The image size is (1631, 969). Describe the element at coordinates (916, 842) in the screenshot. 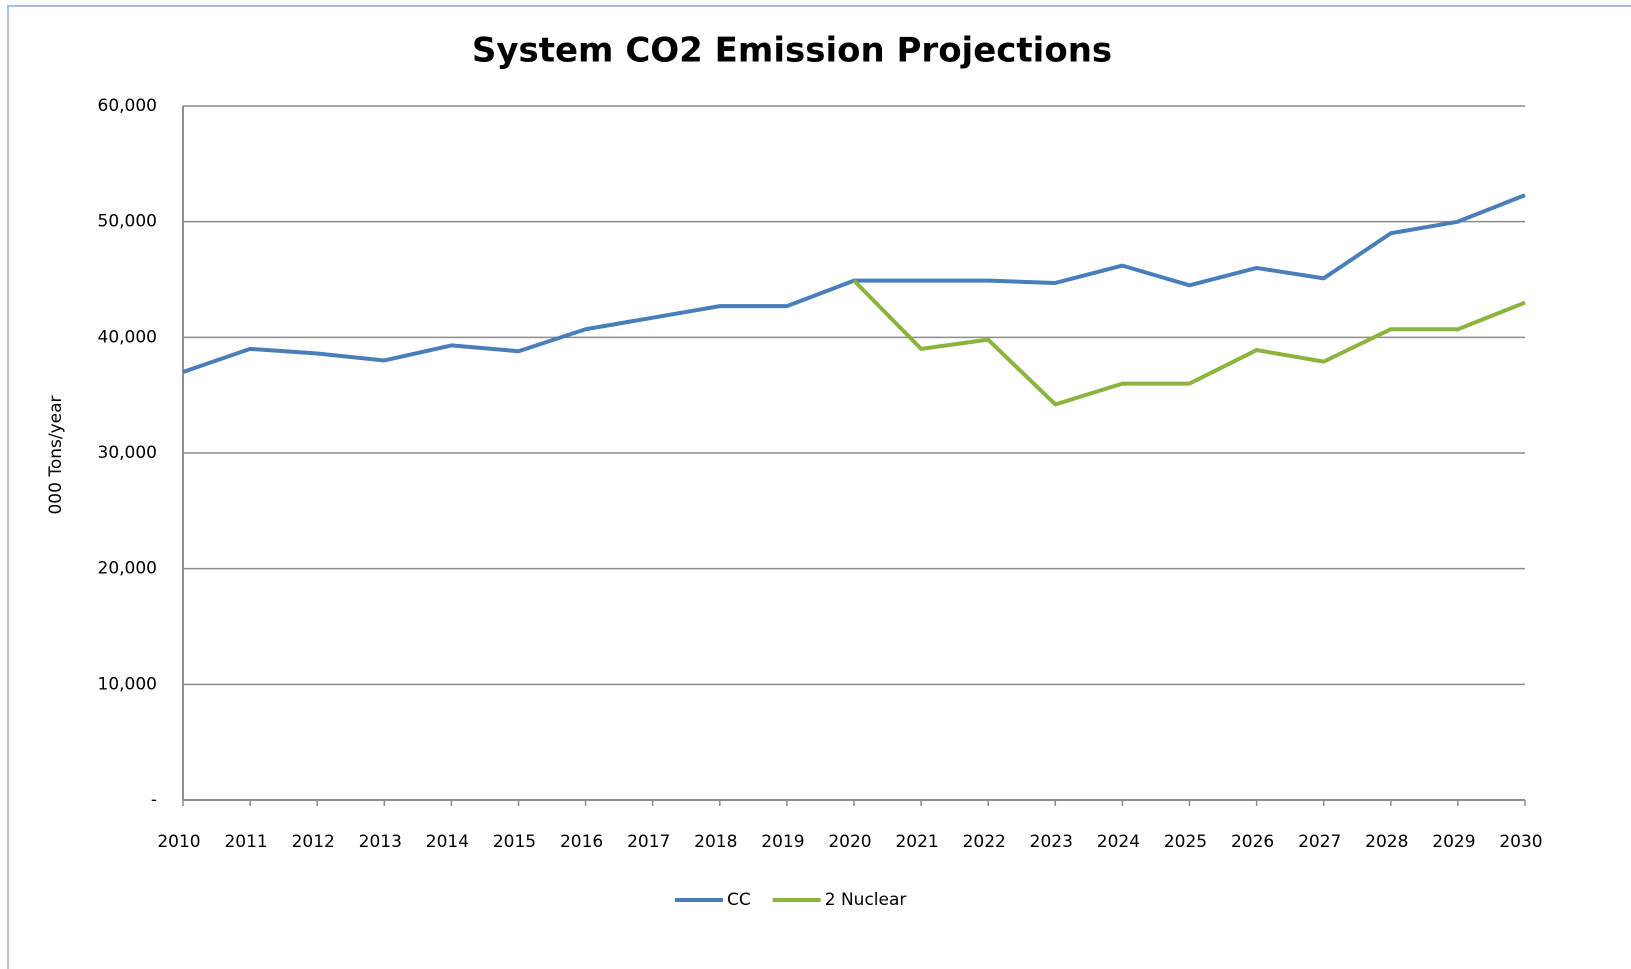

I see `x-tick-label: 2021` at that location.